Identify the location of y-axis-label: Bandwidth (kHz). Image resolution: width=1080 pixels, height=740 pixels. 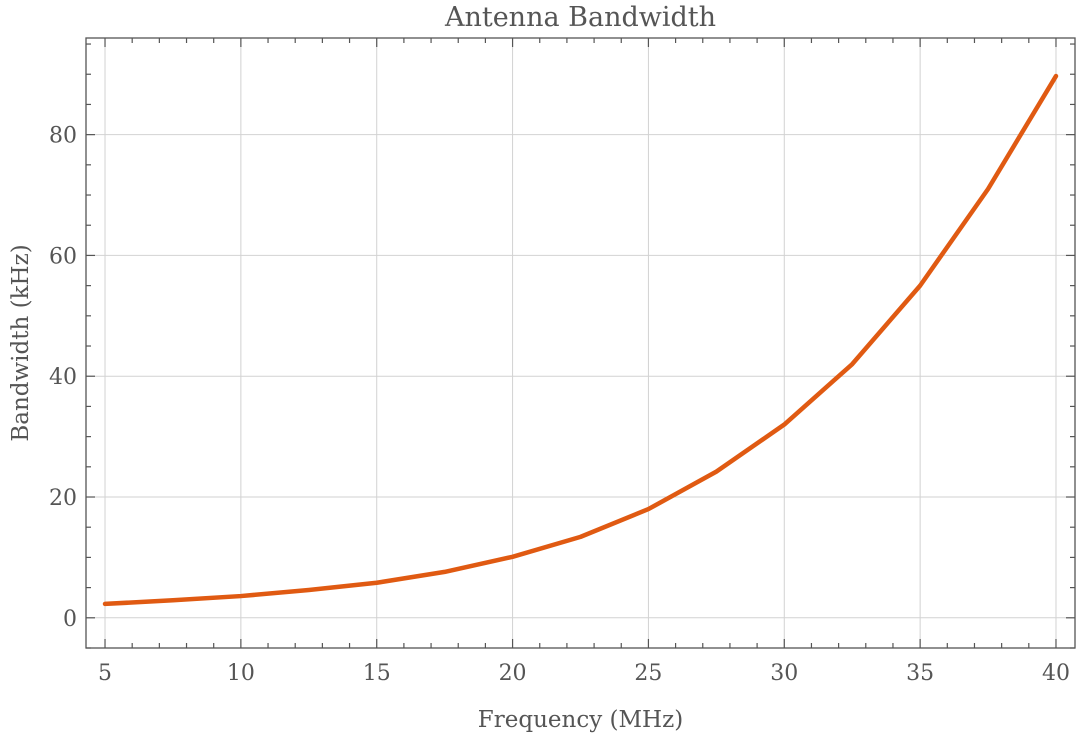
(21, 342).